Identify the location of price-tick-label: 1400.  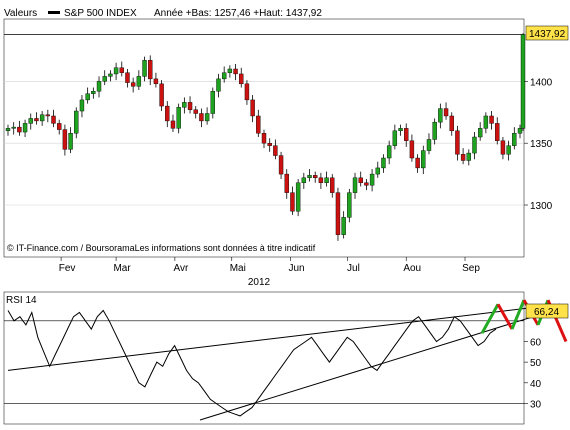
(541, 82).